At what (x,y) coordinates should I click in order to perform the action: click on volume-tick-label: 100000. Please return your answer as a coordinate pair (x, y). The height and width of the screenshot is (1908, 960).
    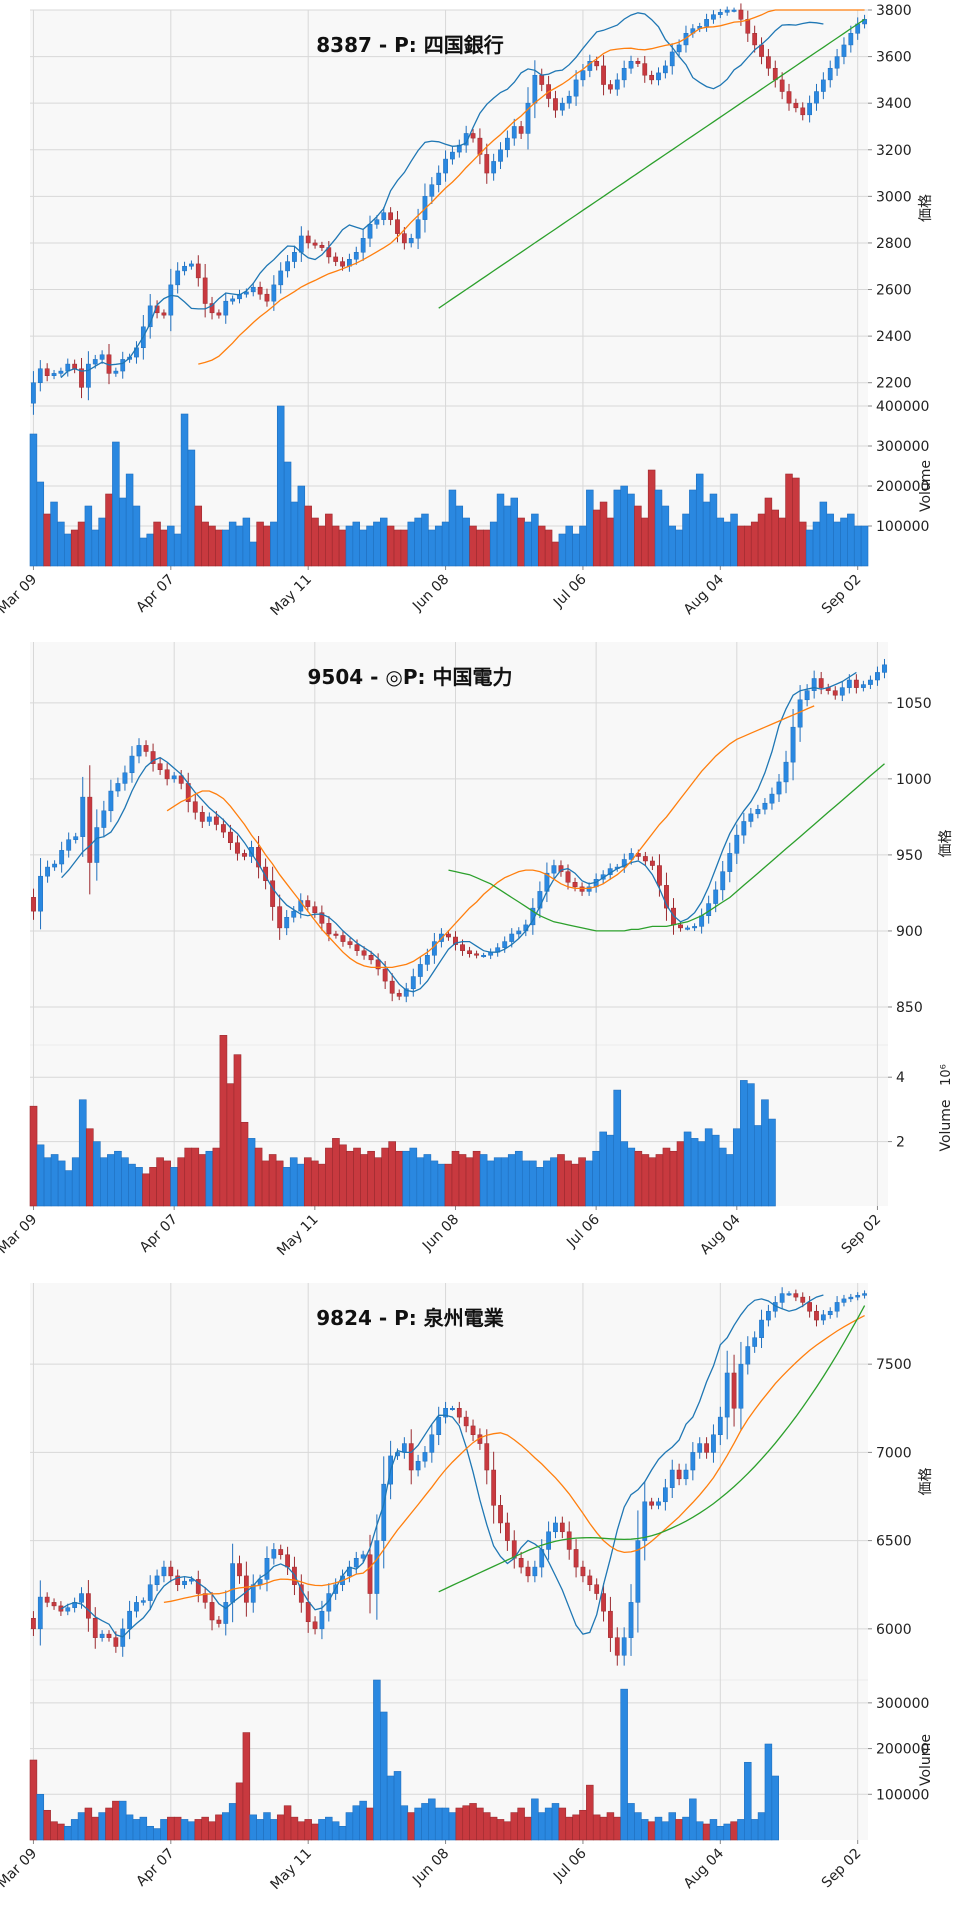
    Looking at the image, I should click on (902, 1795).